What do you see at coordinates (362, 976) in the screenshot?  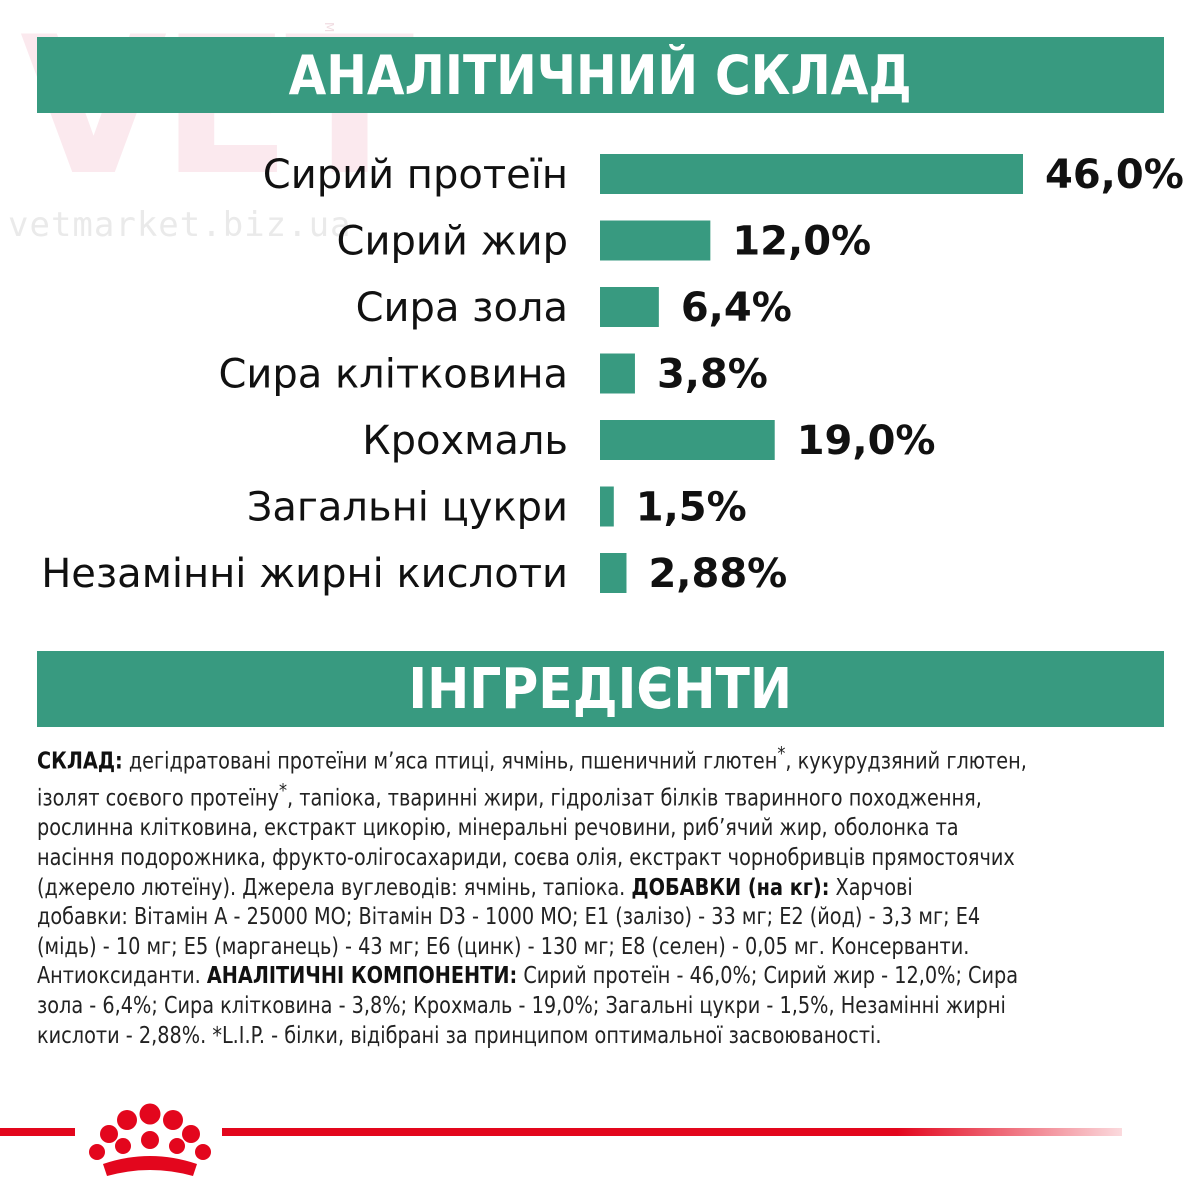 I see `bold-heading: АНАЛІТИЧНІ КОМПОНЕНТИ:` at bounding box center [362, 976].